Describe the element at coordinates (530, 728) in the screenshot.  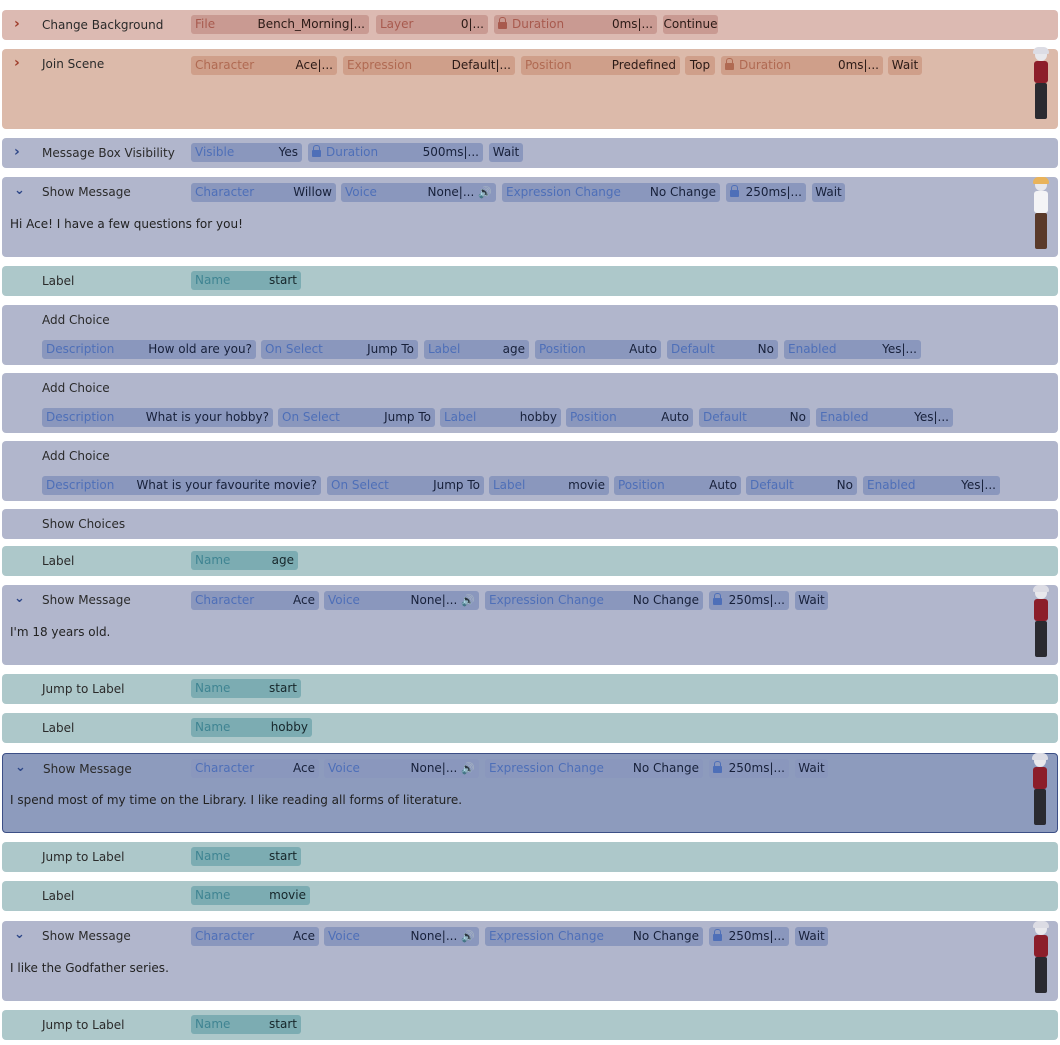
I see `command-label: Label Name hobby` at that location.